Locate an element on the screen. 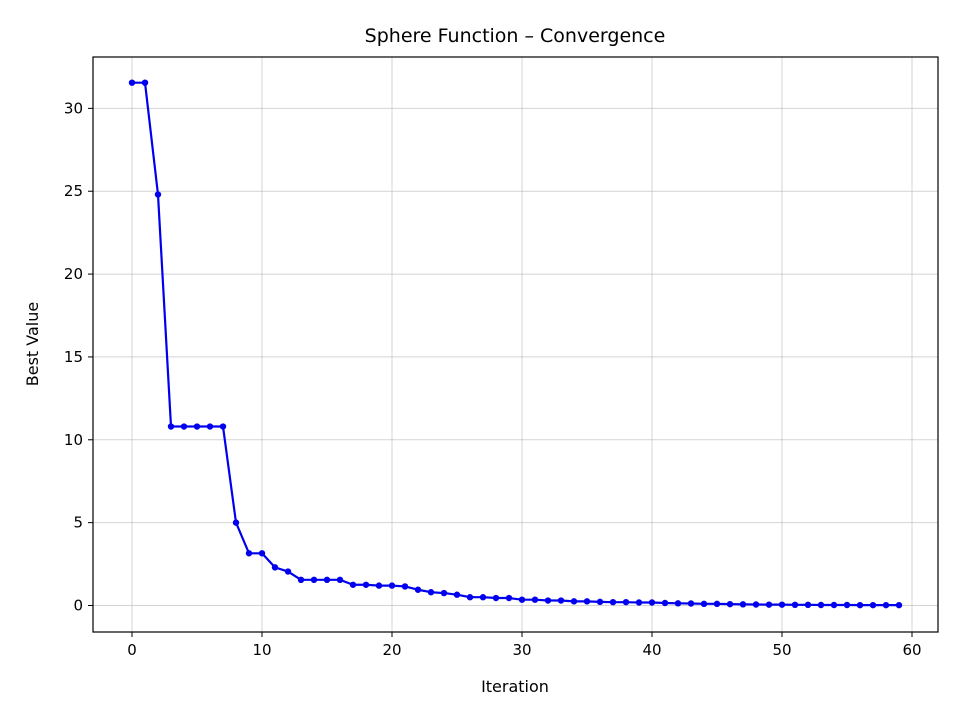 Image resolution: width=960 pixels, height=720 pixels. y-tick-label: 25 is located at coordinates (73, 191).